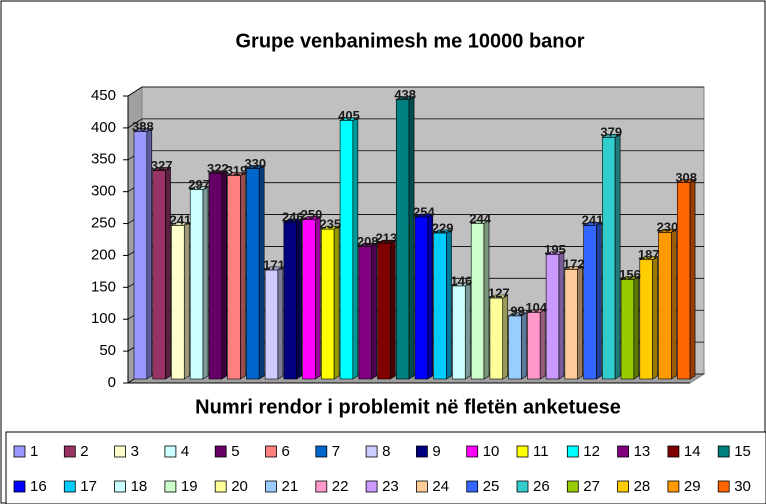  What do you see at coordinates (424, 211) in the screenshot?
I see `value-label: 254` at bounding box center [424, 211].